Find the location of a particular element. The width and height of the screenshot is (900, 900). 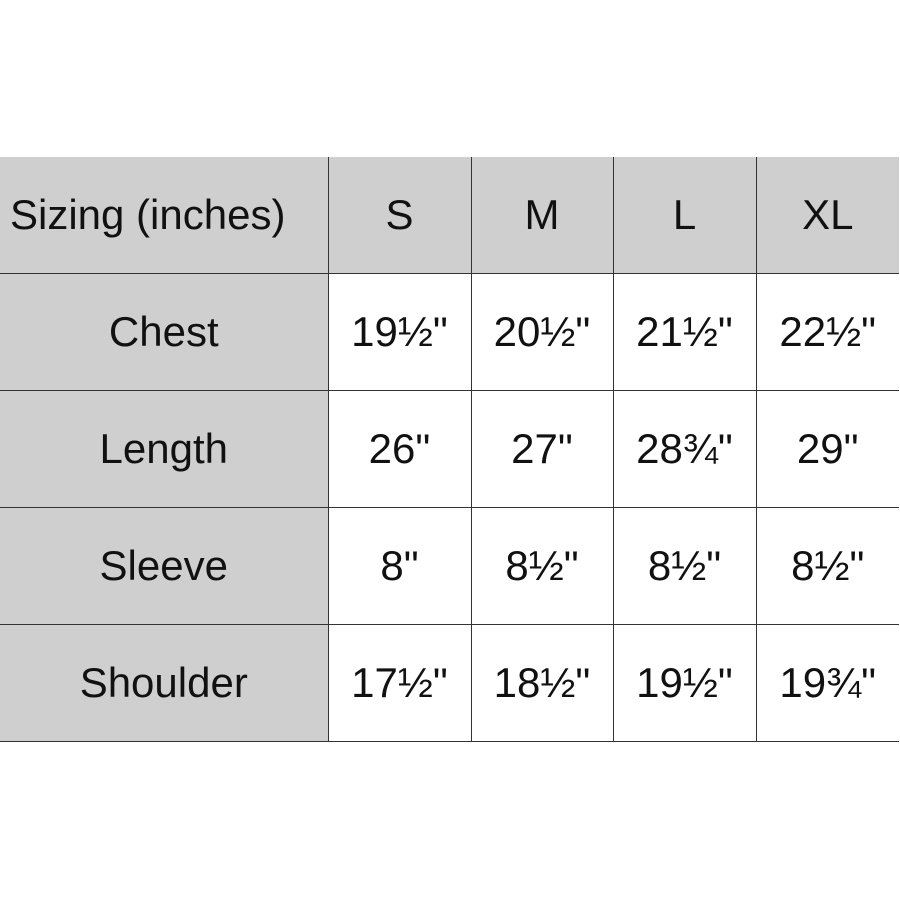

header-row: Sizing (inches) S M L XL is located at coordinates (449, 215).